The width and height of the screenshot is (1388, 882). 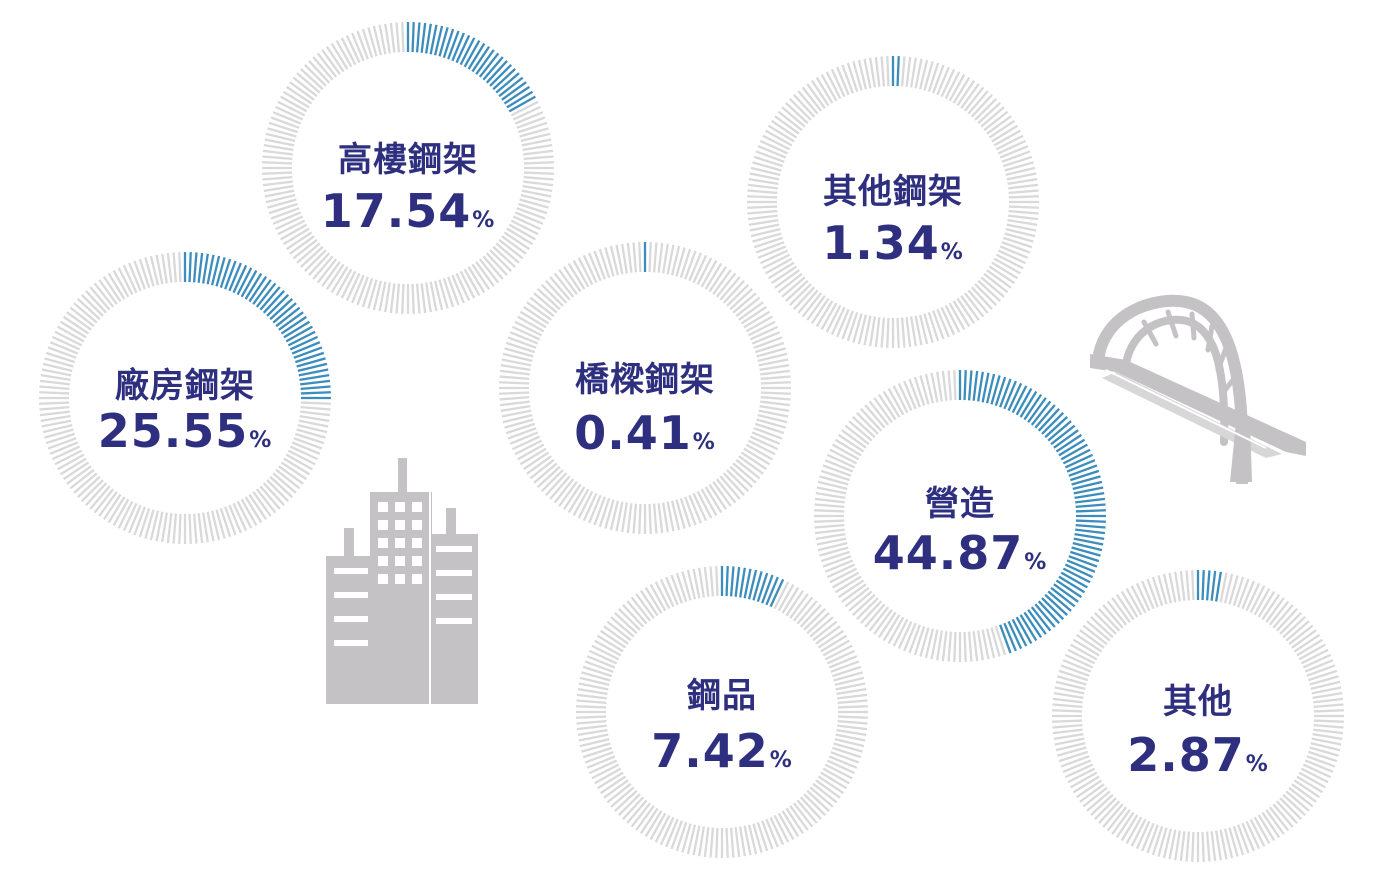 What do you see at coordinates (185, 386) in the screenshot?
I see `gauge-label: 廠房鋼架` at bounding box center [185, 386].